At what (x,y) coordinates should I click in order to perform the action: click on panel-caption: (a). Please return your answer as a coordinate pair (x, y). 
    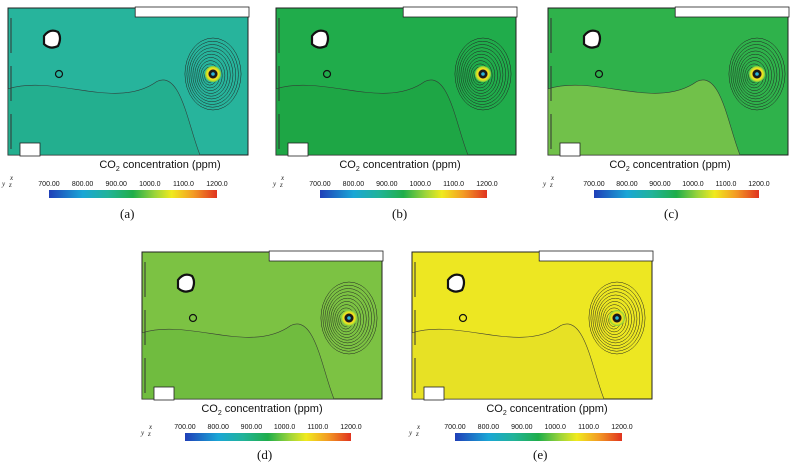
    Looking at the image, I should click on (127, 213).